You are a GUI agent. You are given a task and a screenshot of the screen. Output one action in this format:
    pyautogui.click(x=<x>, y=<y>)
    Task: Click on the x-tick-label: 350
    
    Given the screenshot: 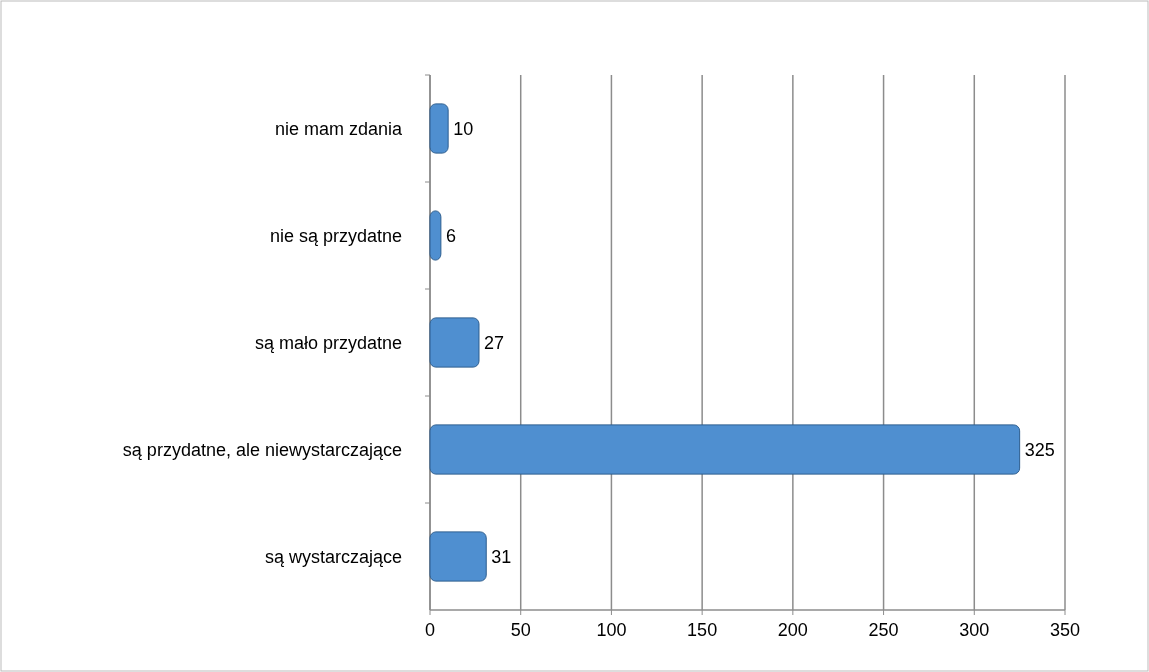 What is the action you would take?
    pyautogui.click(x=1065, y=630)
    